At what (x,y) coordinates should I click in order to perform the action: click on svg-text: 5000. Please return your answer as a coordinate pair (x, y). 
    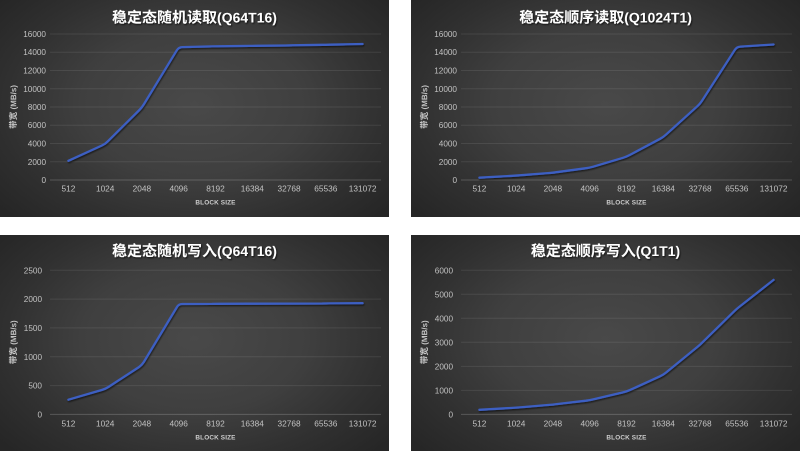
    Looking at the image, I should click on (444, 294).